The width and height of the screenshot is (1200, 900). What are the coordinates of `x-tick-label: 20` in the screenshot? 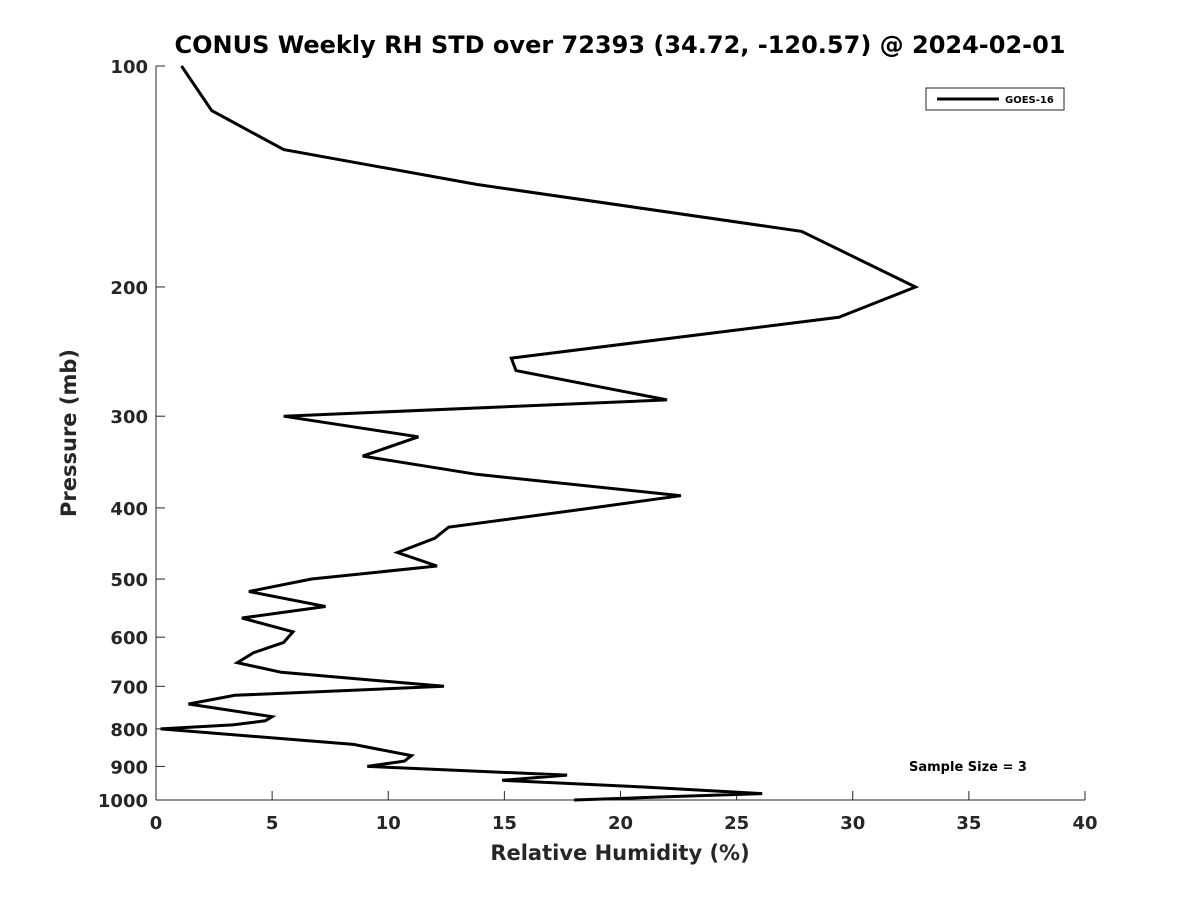 It's located at (620, 823).